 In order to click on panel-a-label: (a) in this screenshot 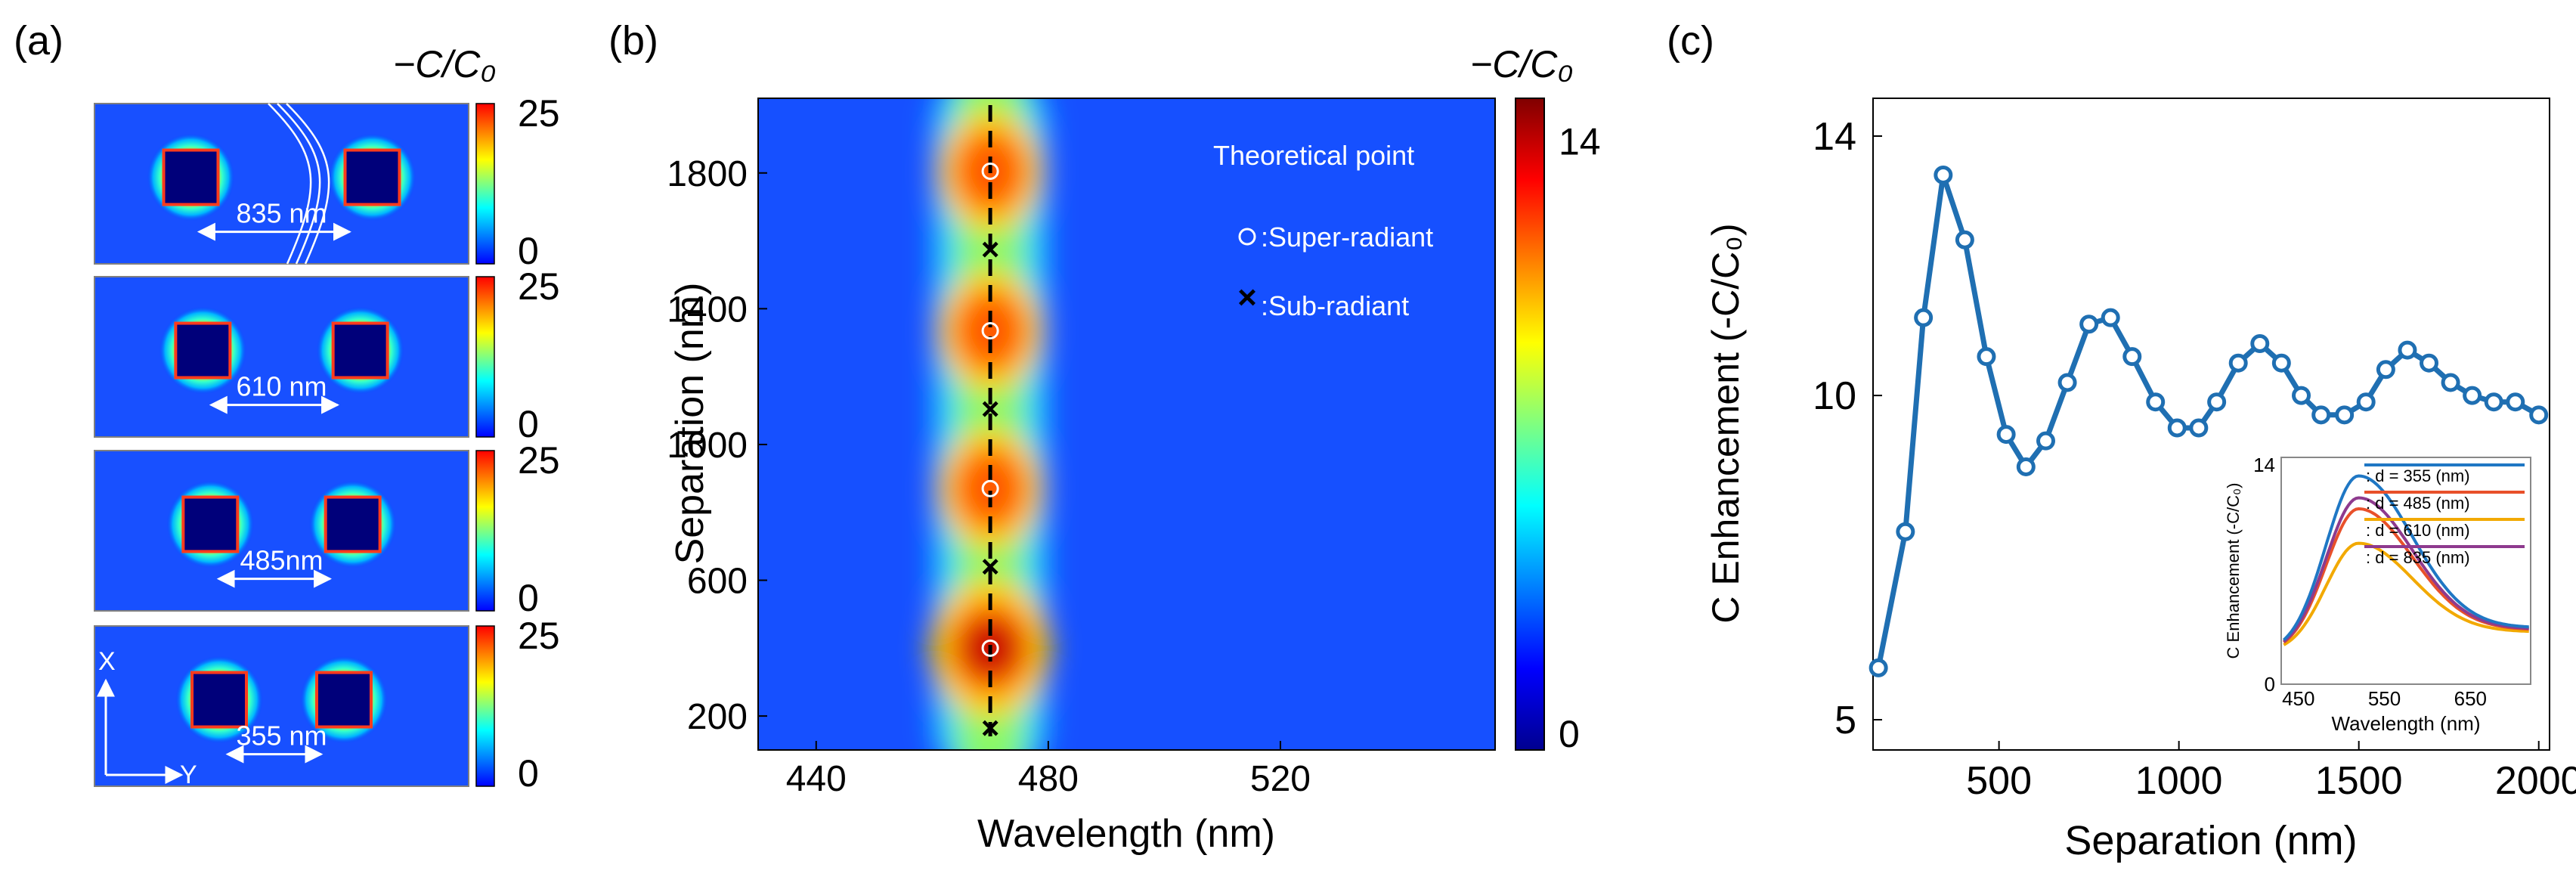, I will do `click(38, 41)`.